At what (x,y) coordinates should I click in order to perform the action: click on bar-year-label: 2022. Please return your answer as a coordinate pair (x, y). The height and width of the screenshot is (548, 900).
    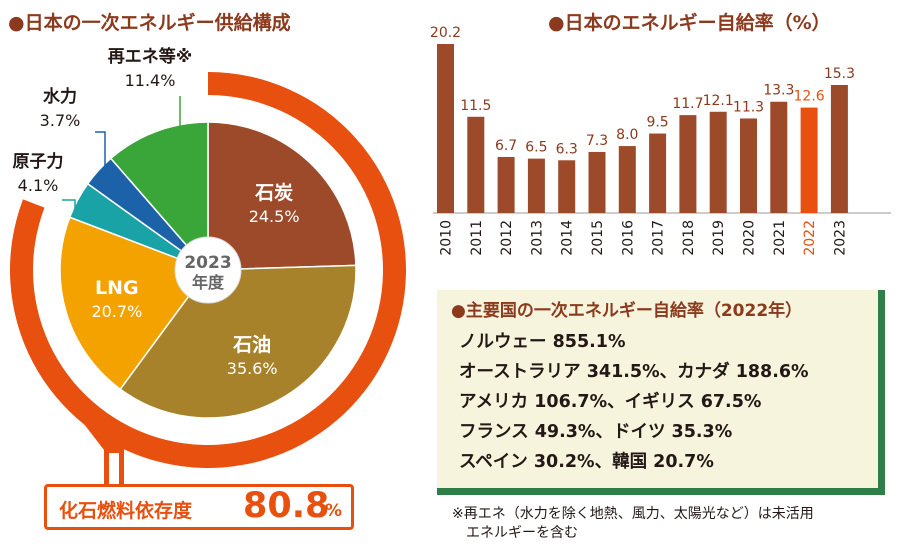
    Looking at the image, I should click on (810, 238).